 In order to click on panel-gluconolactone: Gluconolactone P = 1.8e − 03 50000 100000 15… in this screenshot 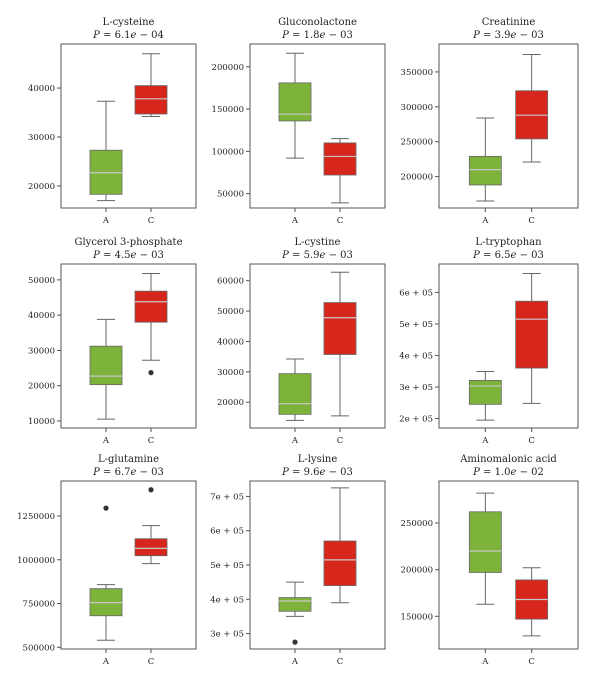, I will do `click(299, 121)`.